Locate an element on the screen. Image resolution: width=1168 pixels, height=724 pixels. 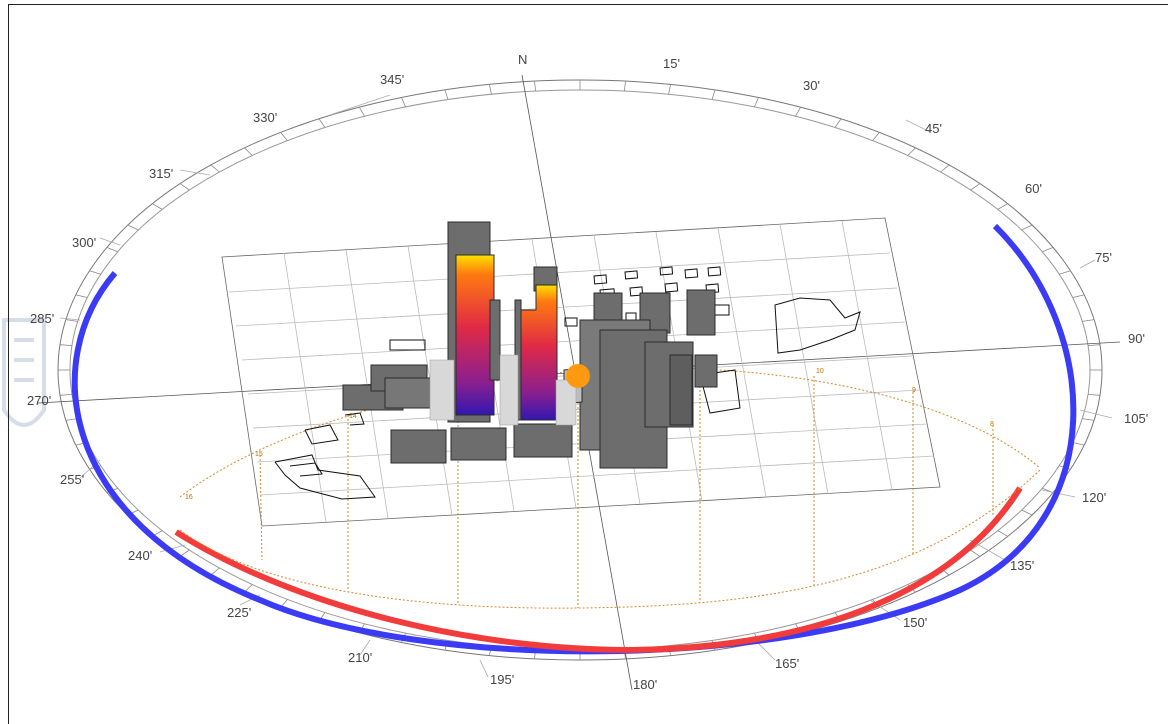
compass-label: 15' is located at coordinates (671, 63).